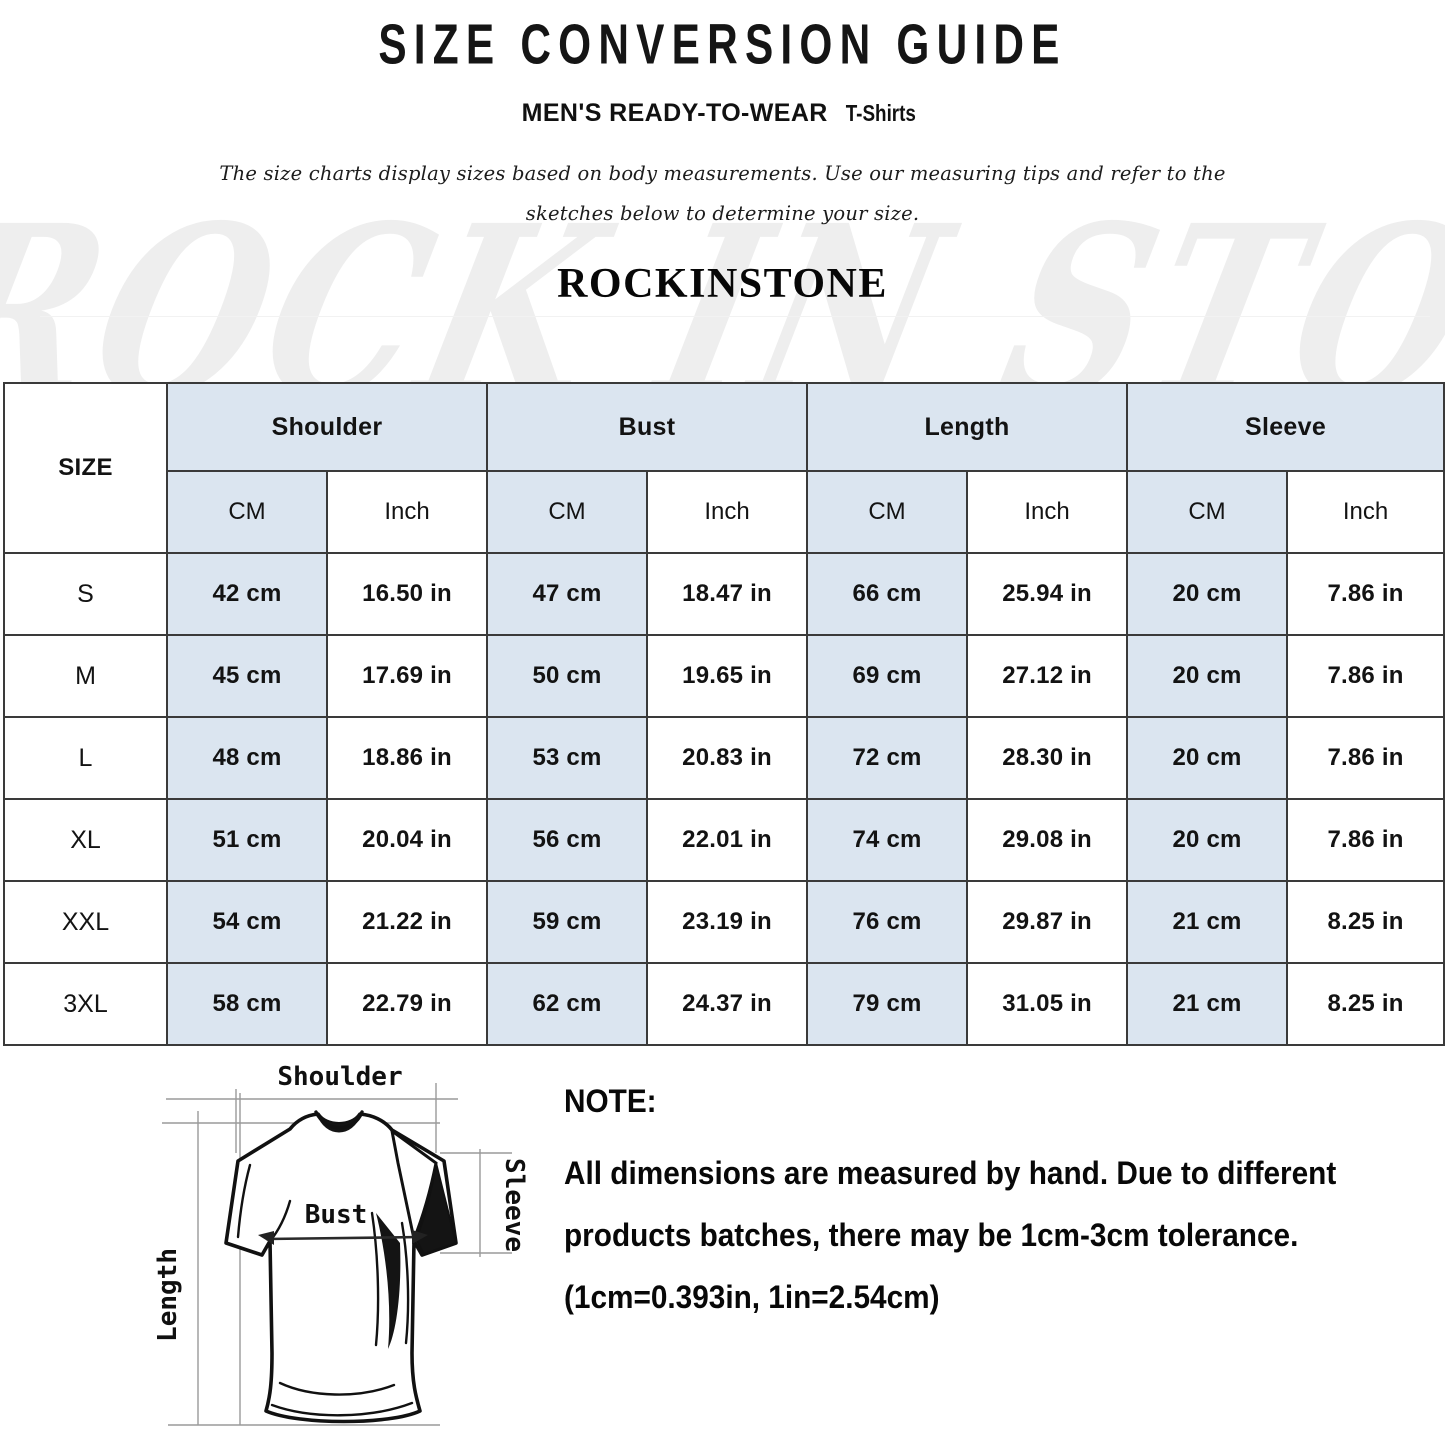 Image resolution: width=1445 pixels, height=1445 pixels. What do you see at coordinates (247, 1004) in the screenshot?
I see `cell-value: 58 cm` at bounding box center [247, 1004].